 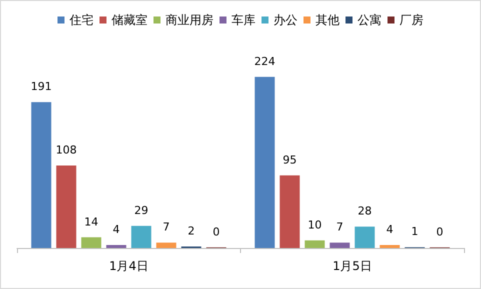 I want to click on data-label: 224, so click(x=265, y=61).